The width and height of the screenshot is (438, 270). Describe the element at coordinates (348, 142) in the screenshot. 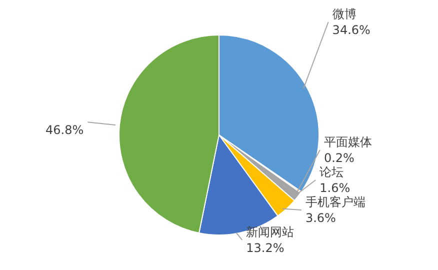

I see `slice-label: 平面媒体` at that location.